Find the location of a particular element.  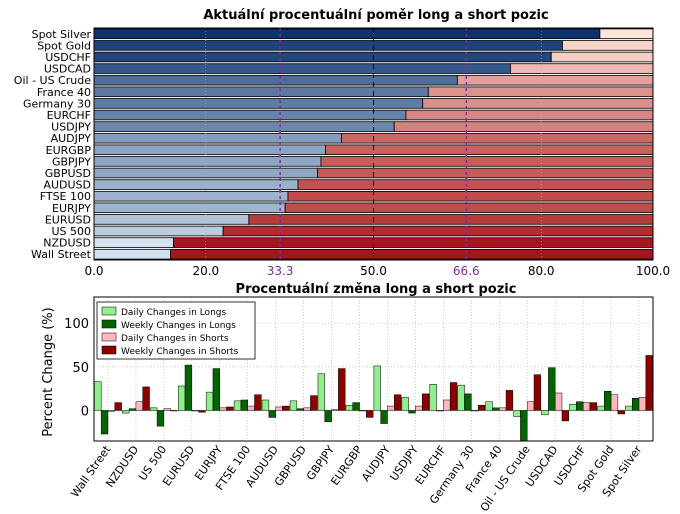

long-bar-eurusd is located at coordinates (171, 219).